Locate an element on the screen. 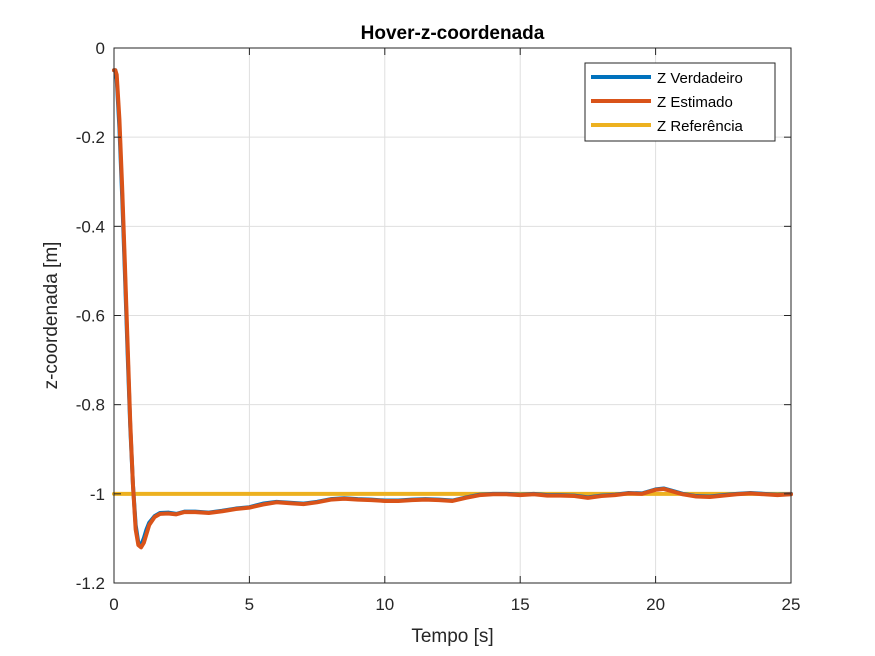 The height and width of the screenshot is (656, 875). legend-entry-z-verdadeiro-label: Z Verdadeiro is located at coordinates (700, 78).